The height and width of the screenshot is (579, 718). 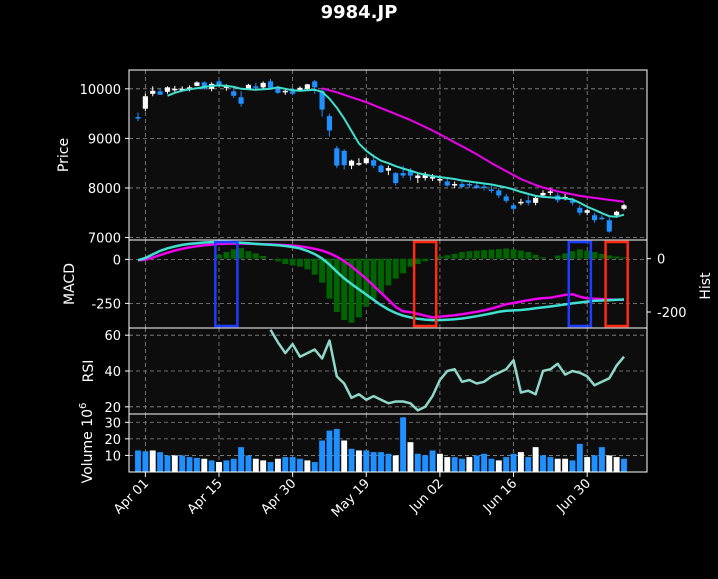 I want to click on sma-slow-line, so click(x=473, y=145).